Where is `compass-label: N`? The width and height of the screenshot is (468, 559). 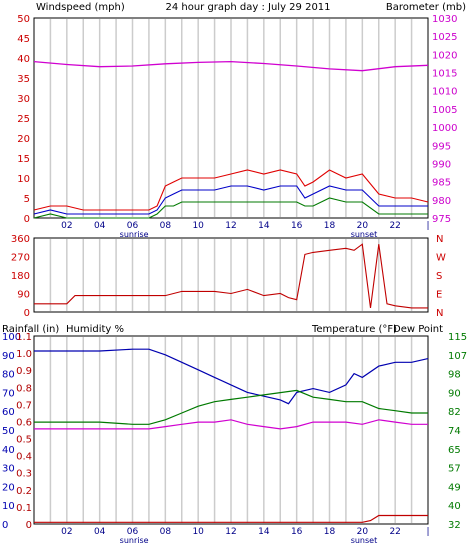
compass-label: N is located at coordinates (439, 239).